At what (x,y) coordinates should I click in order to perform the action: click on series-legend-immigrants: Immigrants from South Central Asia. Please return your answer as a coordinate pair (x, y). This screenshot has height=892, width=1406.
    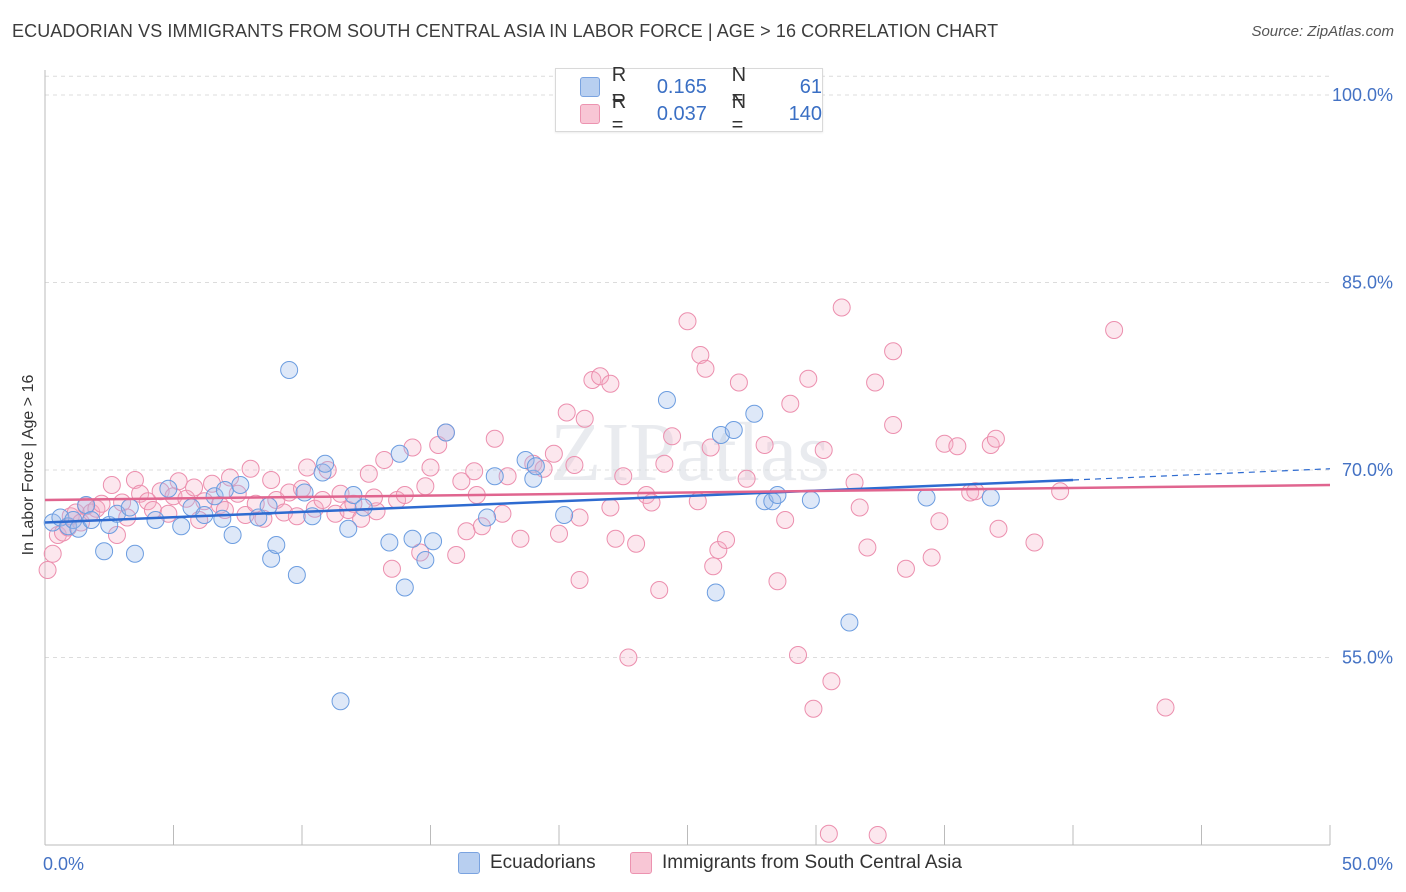
    Looking at the image, I should click on (796, 863).